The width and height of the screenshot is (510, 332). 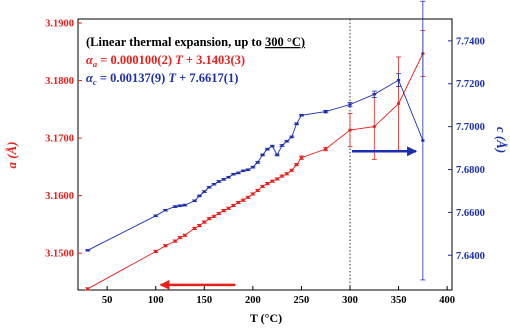 What do you see at coordinates (195, 42) in the screenshot?
I see `annotation-line-1: (Linear thermal expansion, up to 300 °C)` at bounding box center [195, 42].